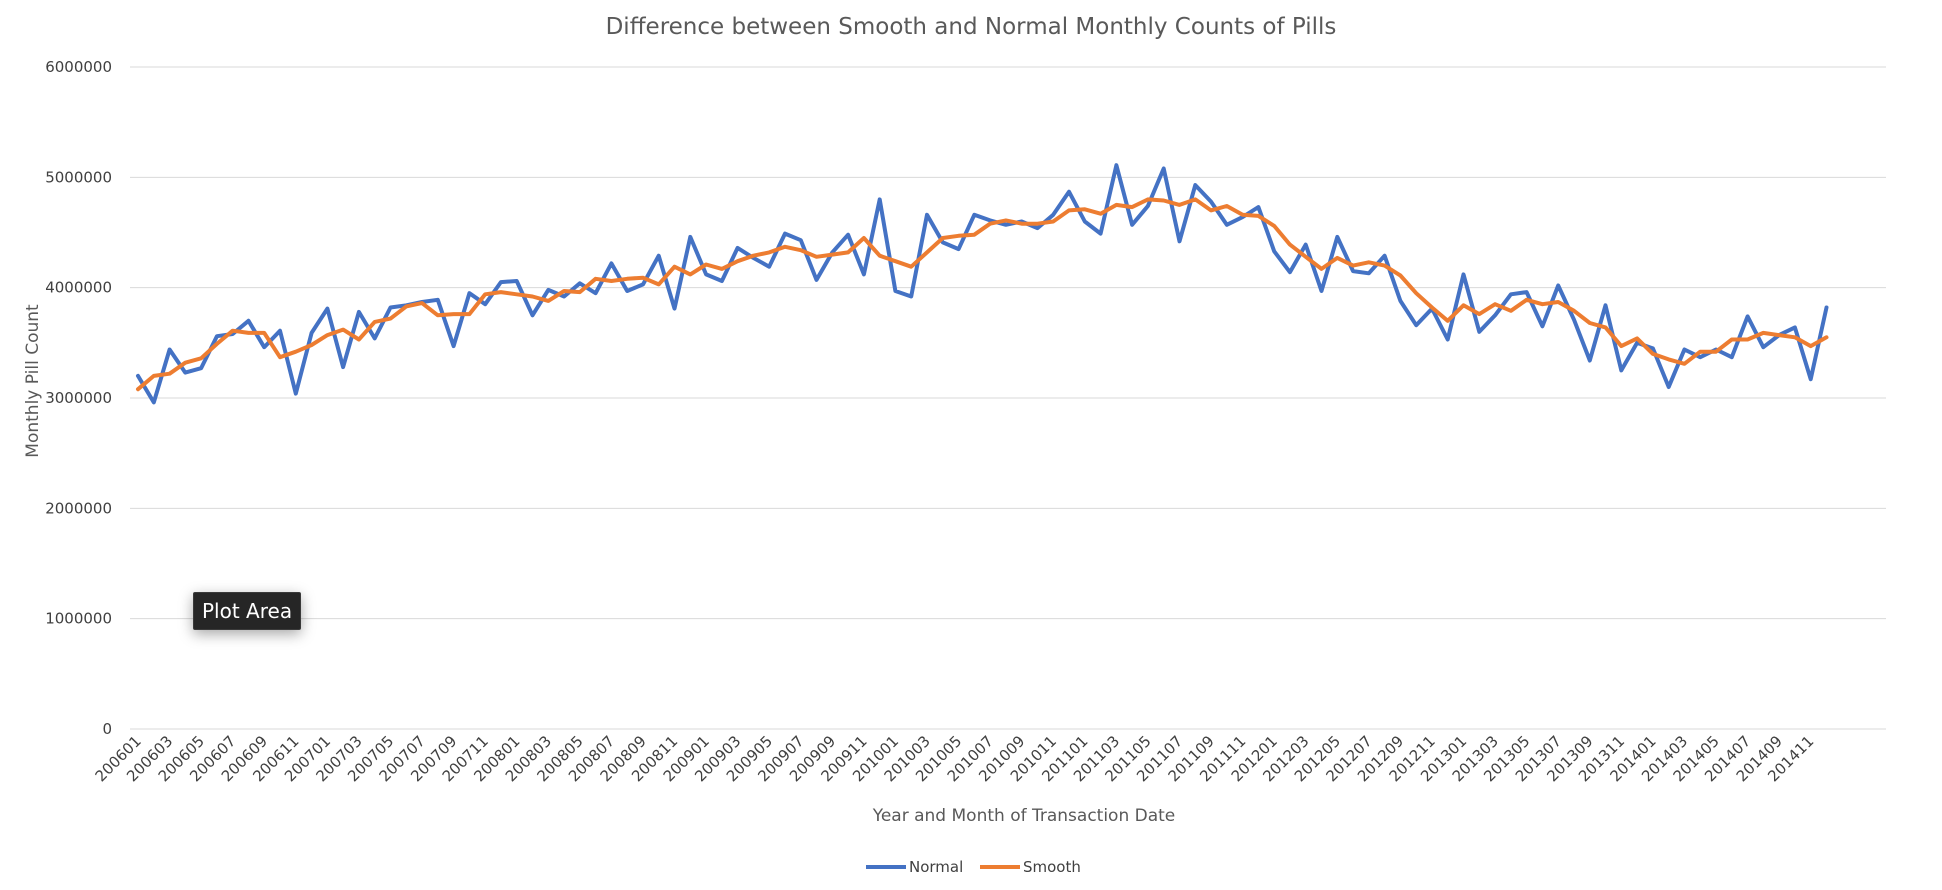  What do you see at coordinates (936, 867) in the screenshot?
I see `legend-label-normal: Normal` at bounding box center [936, 867].